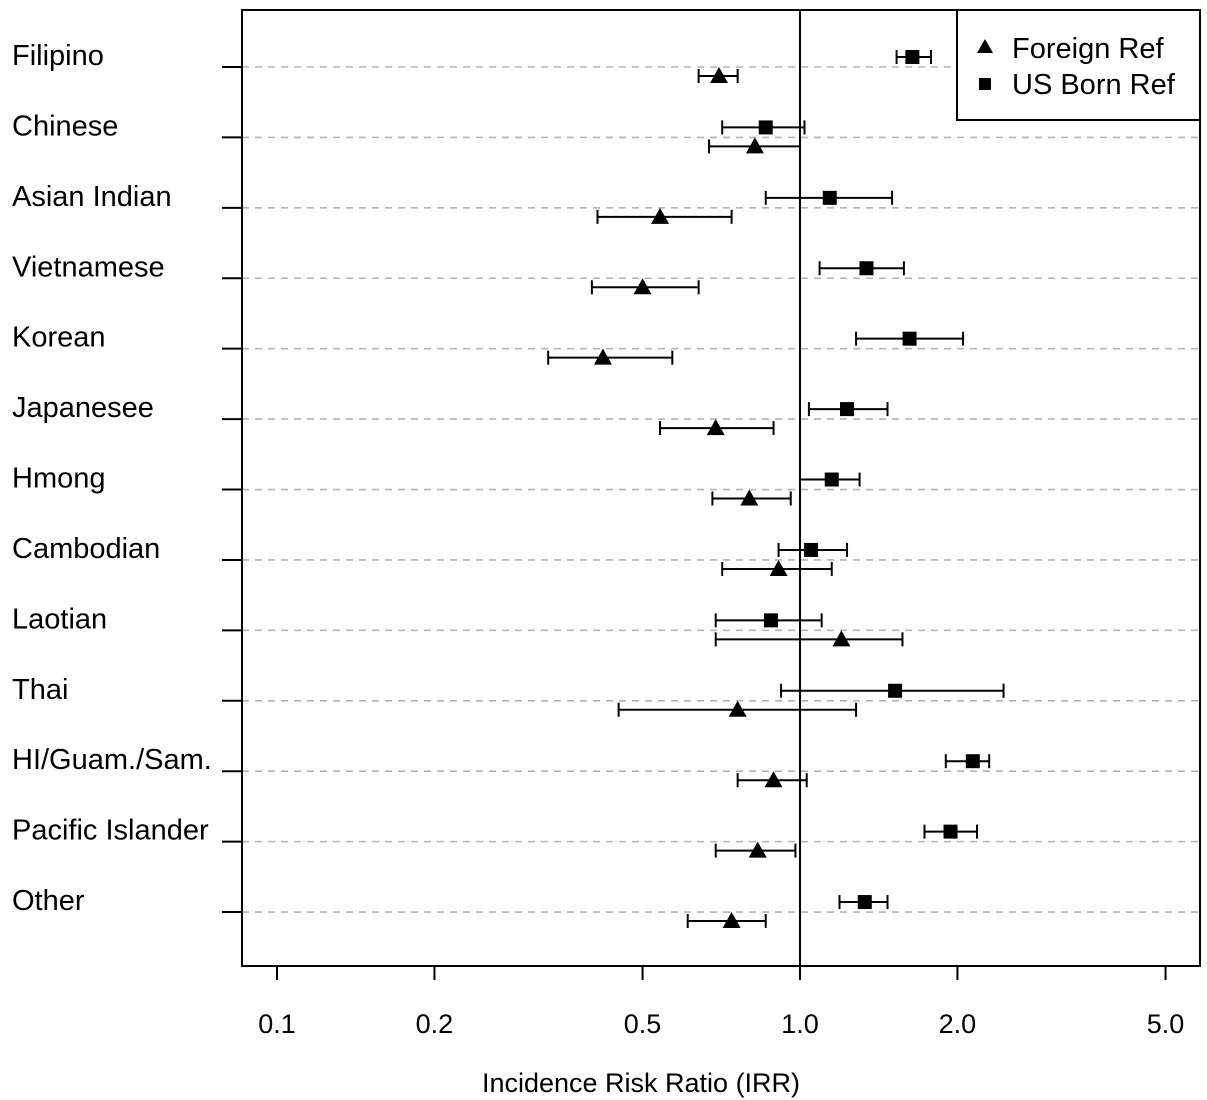  What do you see at coordinates (958, 1024) in the screenshot?
I see `x-tick-label: 2.0` at bounding box center [958, 1024].